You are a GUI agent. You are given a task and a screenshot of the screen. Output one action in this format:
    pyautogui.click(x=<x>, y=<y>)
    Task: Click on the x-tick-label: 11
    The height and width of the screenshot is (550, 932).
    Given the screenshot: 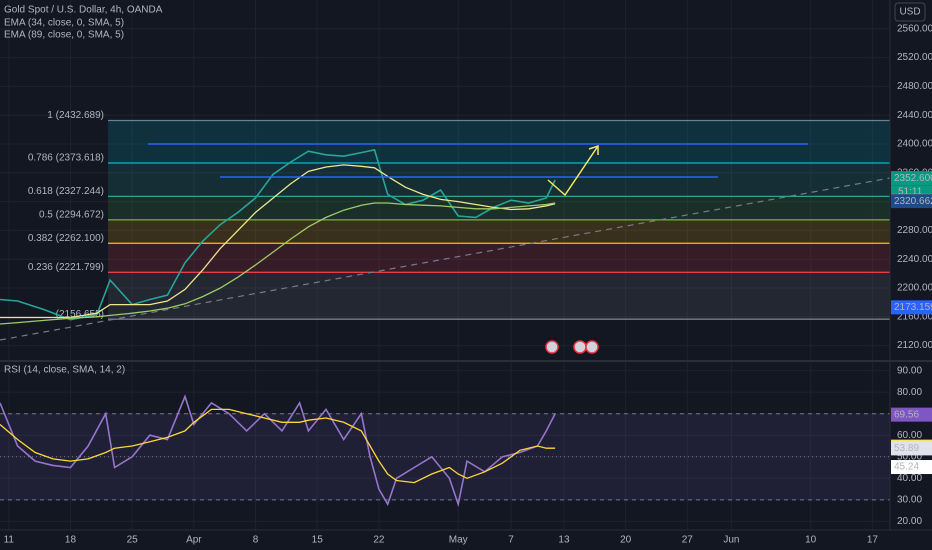 What is the action you would take?
    pyautogui.click(x=9, y=540)
    